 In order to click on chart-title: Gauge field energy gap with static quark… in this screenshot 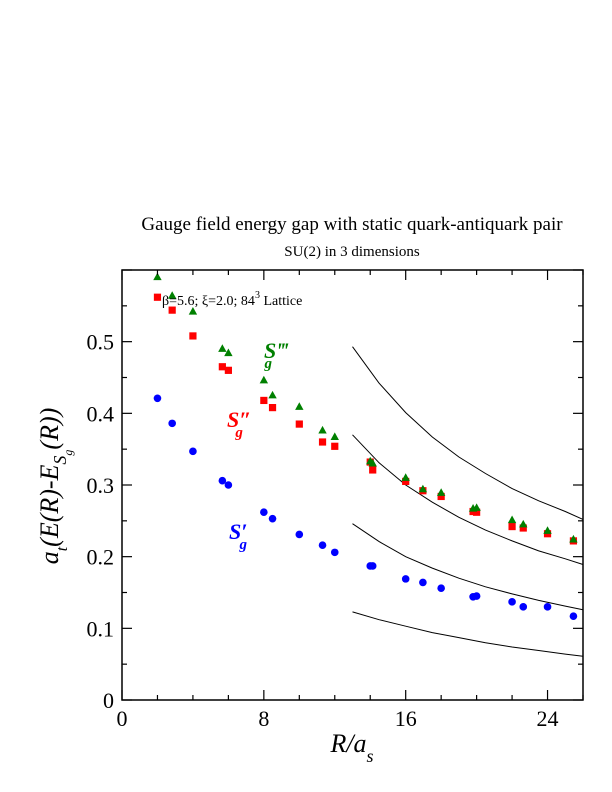, I will do `click(352, 224)`.